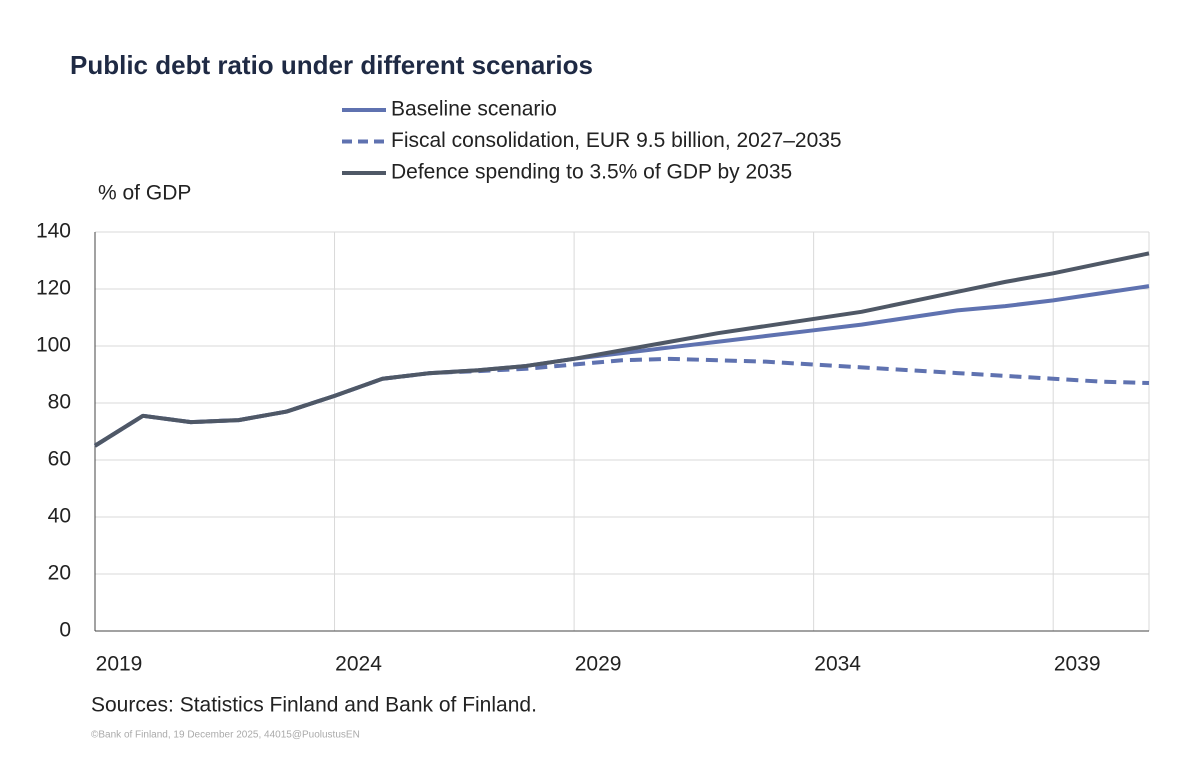 This screenshot has width=1186, height=775. What do you see at coordinates (837, 664) in the screenshot?
I see `x-tick-label: 2034` at bounding box center [837, 664].